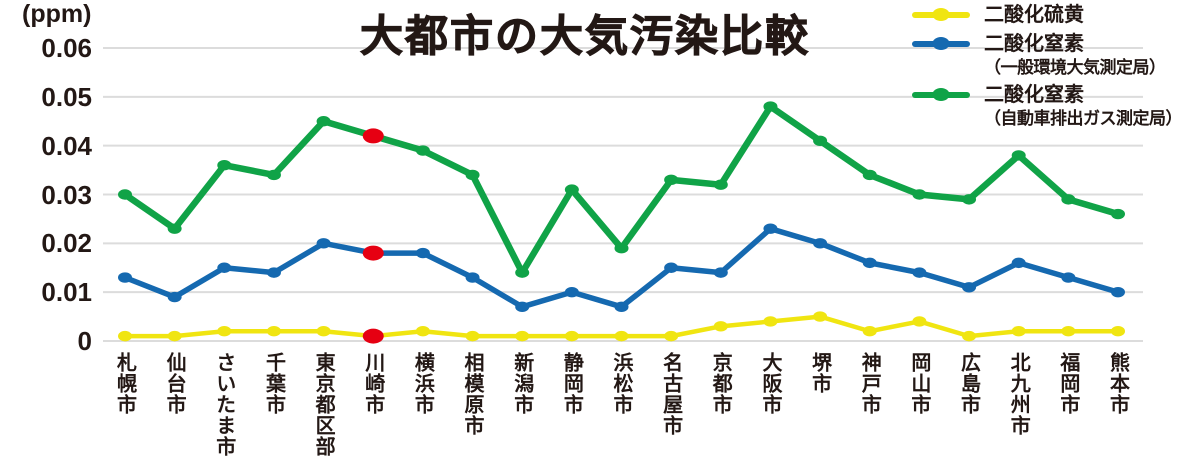 The height and width of the screenshot is (458, 1200). I want to click on y-tick-label: 0.01, so click(66, 292).